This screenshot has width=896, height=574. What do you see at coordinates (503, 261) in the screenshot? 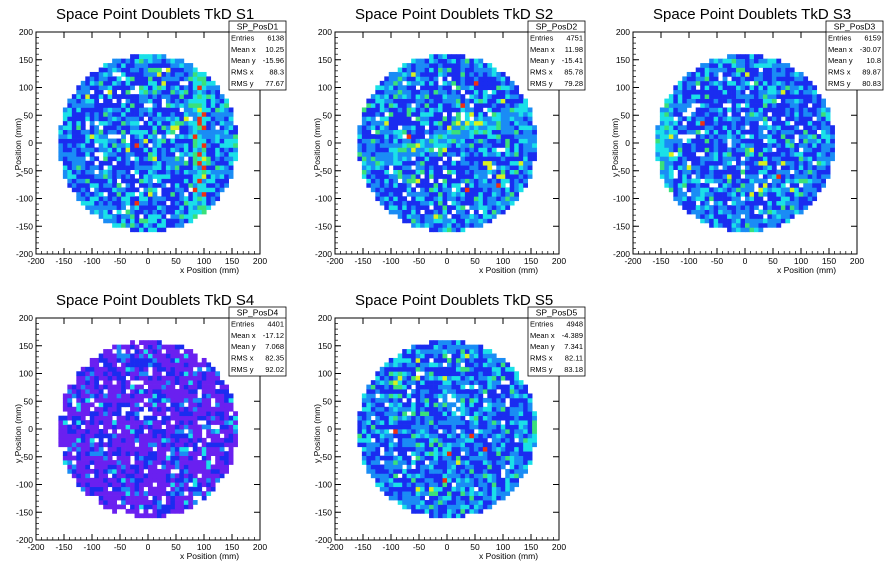
I see `x-tick-label: 100` at bounding box center [503, 261].